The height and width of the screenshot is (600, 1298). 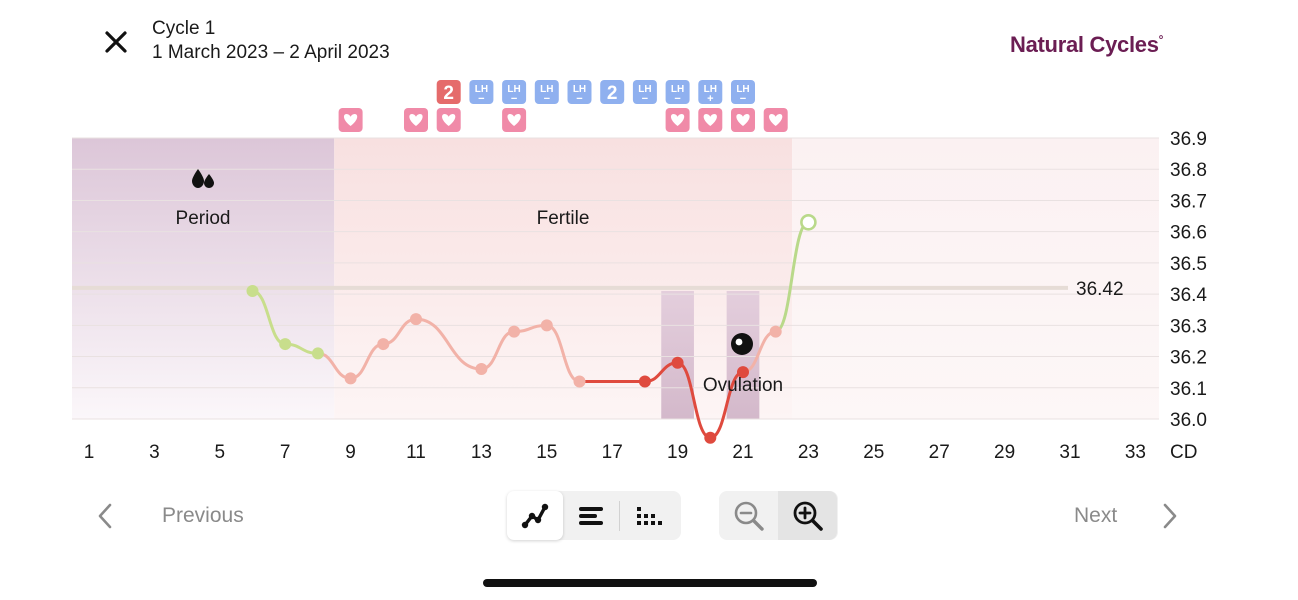 What do you see at coordinates (563, 218) in the screenshot?
I see `fertile-label: Fertile` at bounding box center [563, 218].